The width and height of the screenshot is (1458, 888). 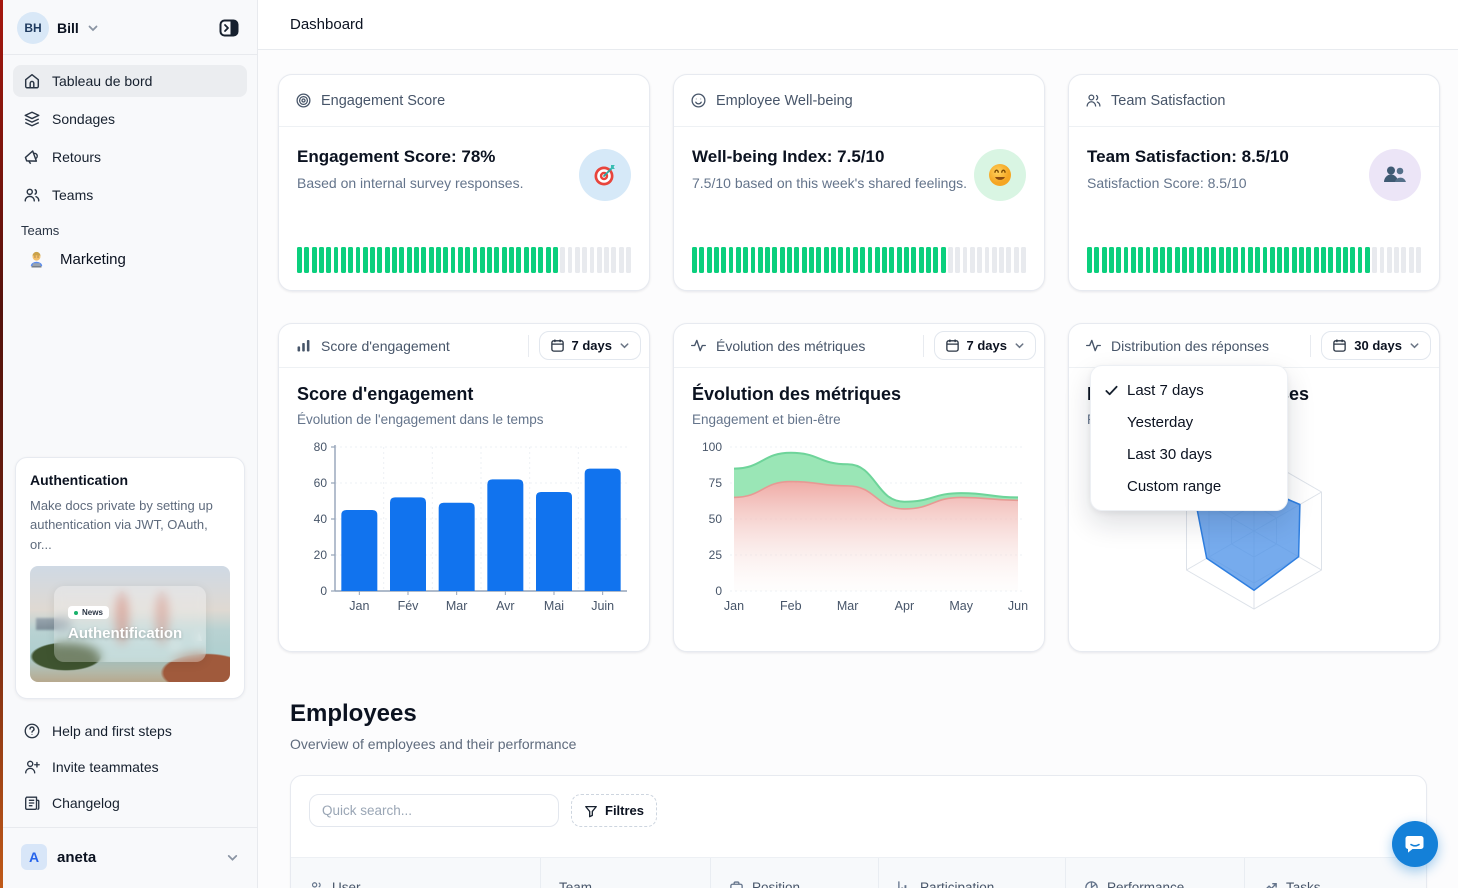 What do you see at coordinates (76, 612) in the screenshot?
I see `news-dot-icon` at bounding box center [76, 612].